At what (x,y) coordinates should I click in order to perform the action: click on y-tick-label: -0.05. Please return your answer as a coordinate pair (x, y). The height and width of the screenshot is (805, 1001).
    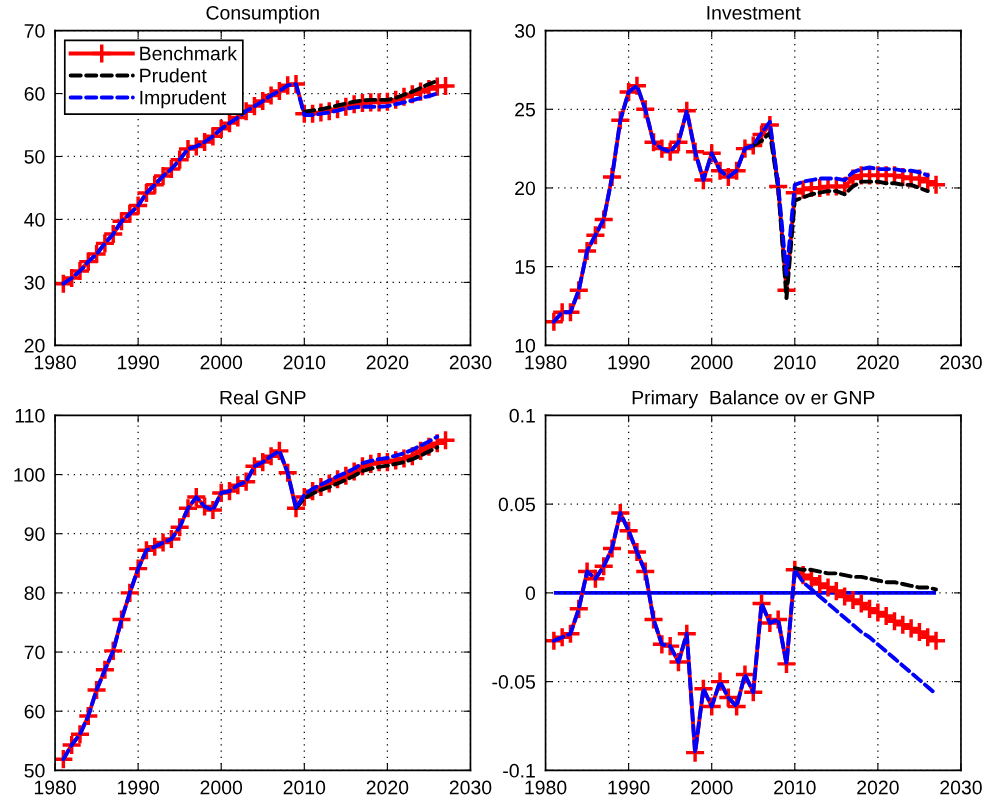
    Looking at the image, I should click on (514, 682).